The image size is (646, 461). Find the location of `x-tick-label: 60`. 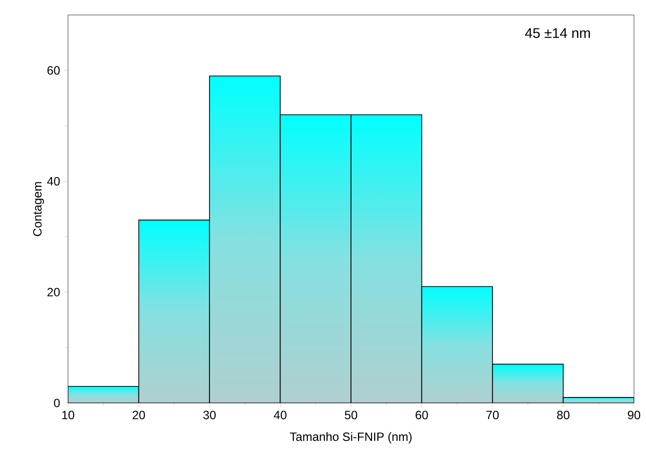

x-tick-label: 60 is located at coordinates (422, 415).